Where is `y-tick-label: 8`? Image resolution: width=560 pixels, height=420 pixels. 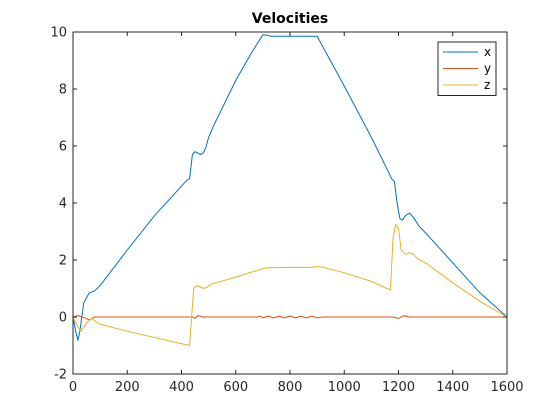
y-tick-label: 8 is located at coordinates (63, 90).